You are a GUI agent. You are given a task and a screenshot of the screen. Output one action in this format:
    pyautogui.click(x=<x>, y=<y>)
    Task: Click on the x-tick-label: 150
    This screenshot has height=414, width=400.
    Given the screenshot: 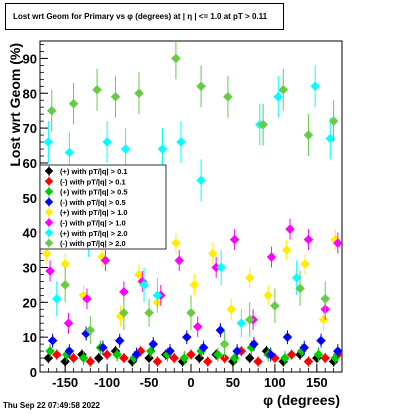 What is the action you would take?
    pyautogui.click(x=317, y=382)
    